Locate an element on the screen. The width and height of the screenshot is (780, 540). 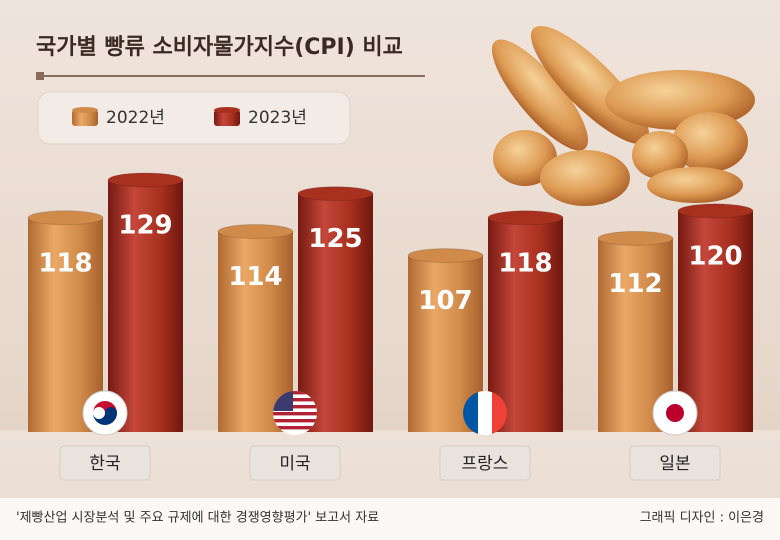
credit: 그래픽 디자인 : 이은경 is located at coordinates (702, 518).